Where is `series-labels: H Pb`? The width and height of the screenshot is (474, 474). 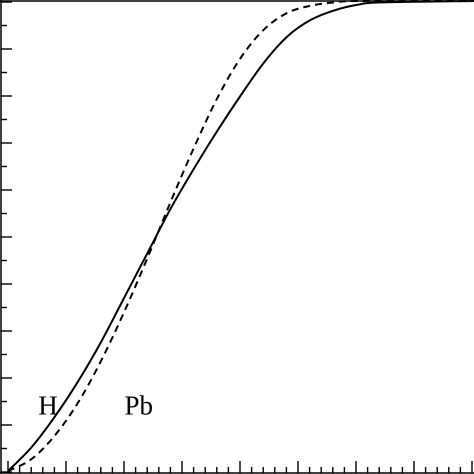 series-labels: H Pb is located at coordinates (95, 406).